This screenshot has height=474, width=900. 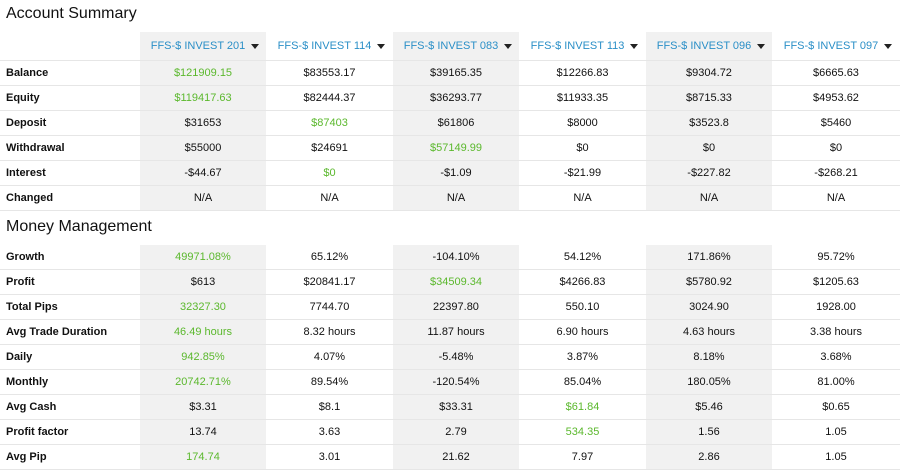 I want to click on account-selector-3: FFS-$ INVEST 083, so click(x=456, y=46).